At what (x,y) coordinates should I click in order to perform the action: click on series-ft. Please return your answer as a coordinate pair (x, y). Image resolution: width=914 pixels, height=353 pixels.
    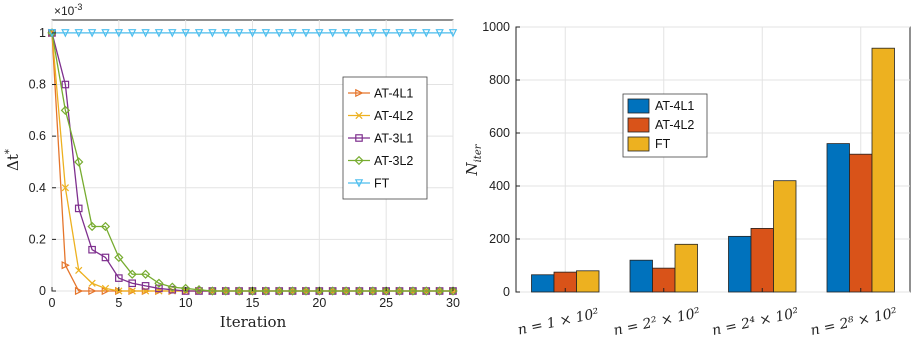
    Looking at the image, I should click on (252, 33).